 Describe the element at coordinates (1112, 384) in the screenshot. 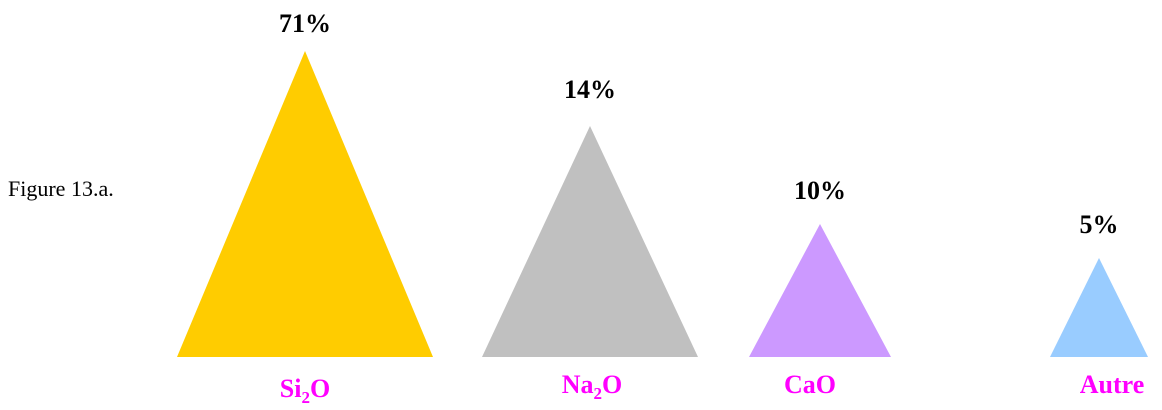

I see `category-label-4: Autre` at that location.